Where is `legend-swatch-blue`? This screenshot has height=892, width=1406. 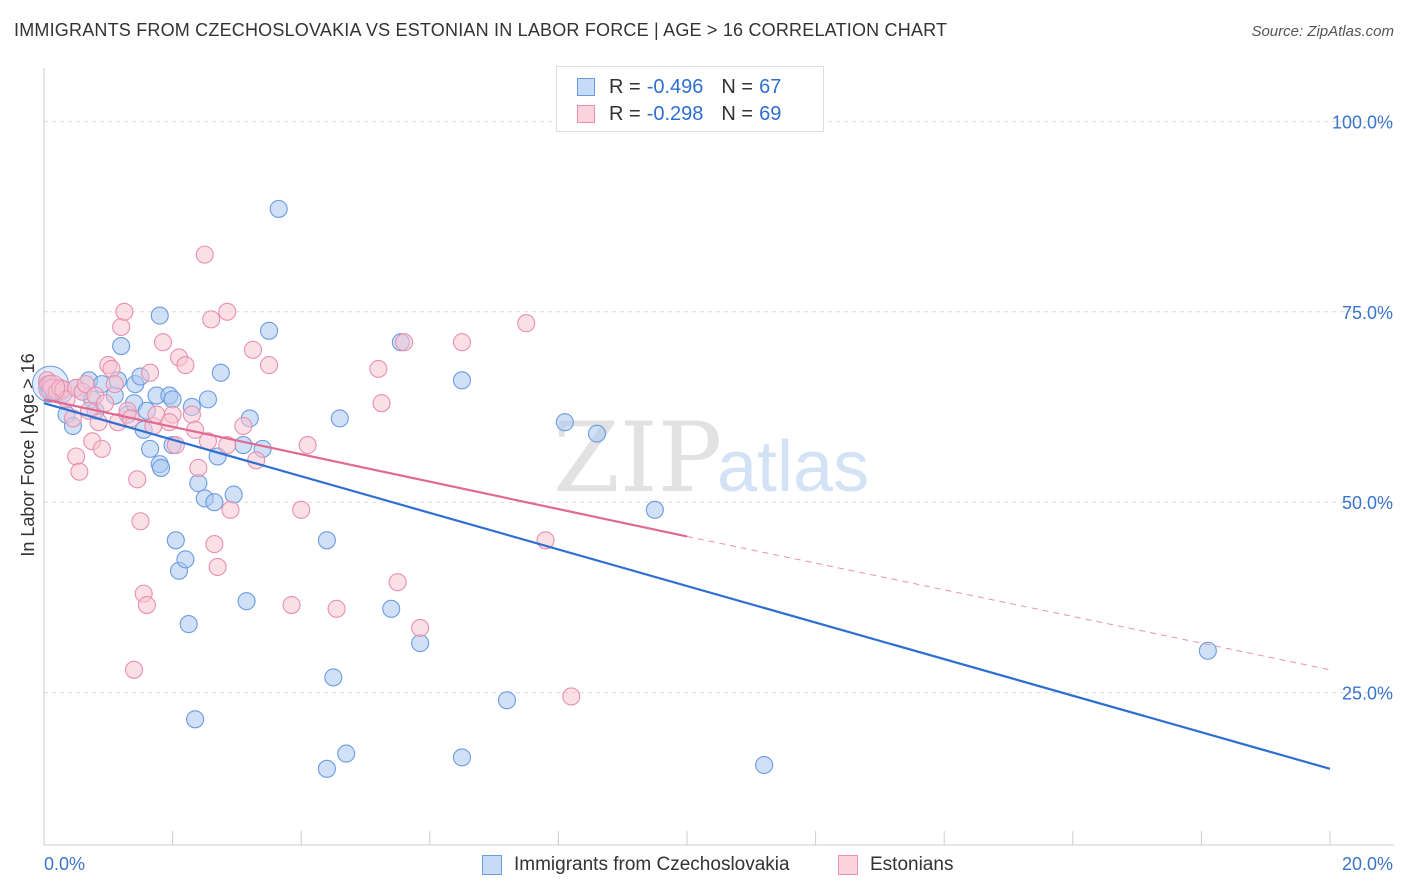
legend-swatch-blue is located at coordinates (586, 87).